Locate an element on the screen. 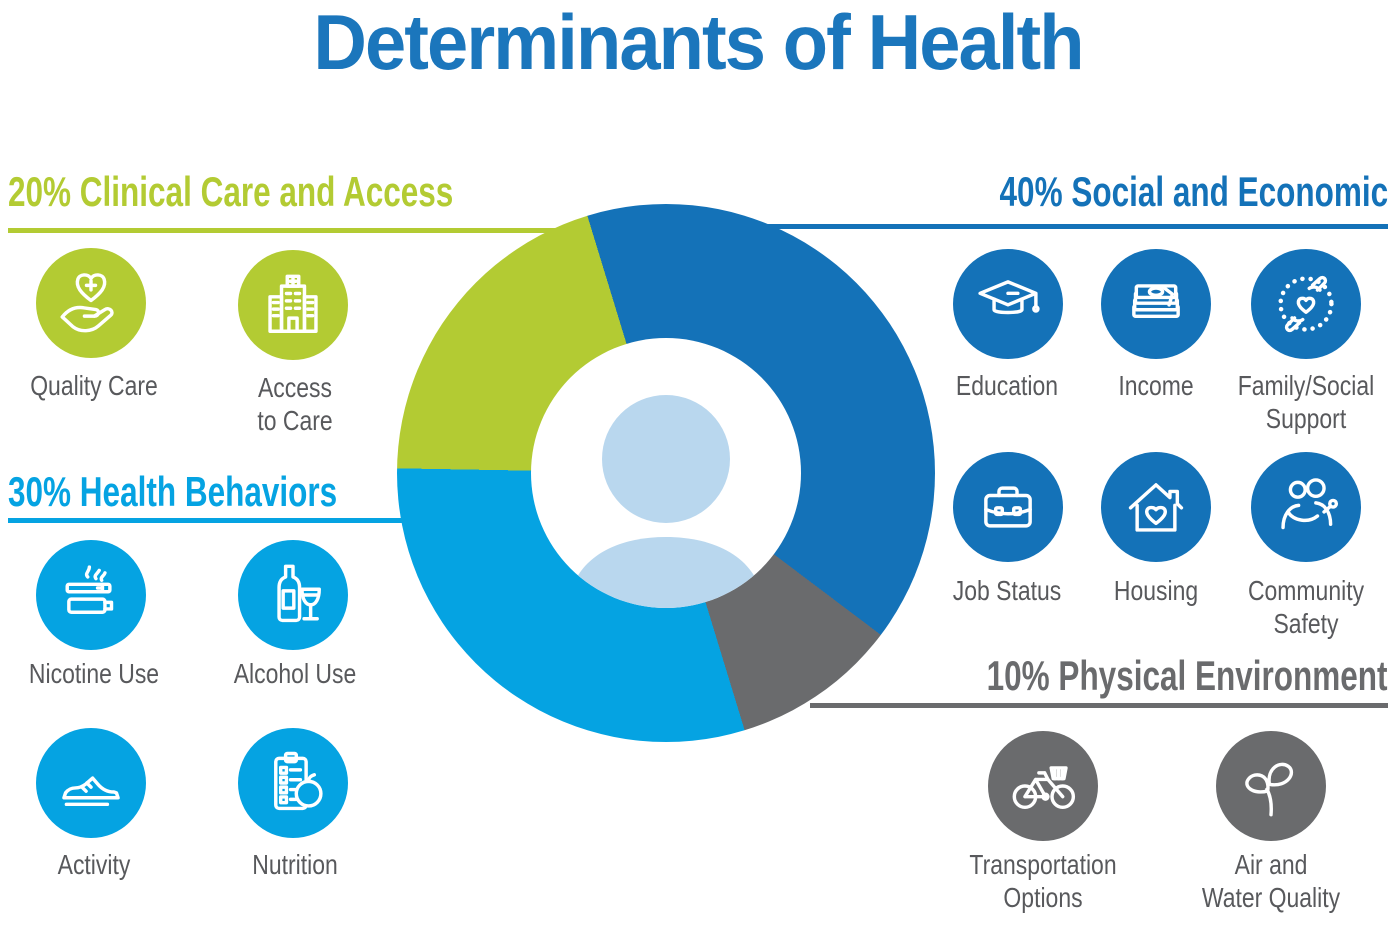 The image size is (1396, 933). section-heading-physical-environment: 10% Physical Environment is located at coordinates (1187, 675).